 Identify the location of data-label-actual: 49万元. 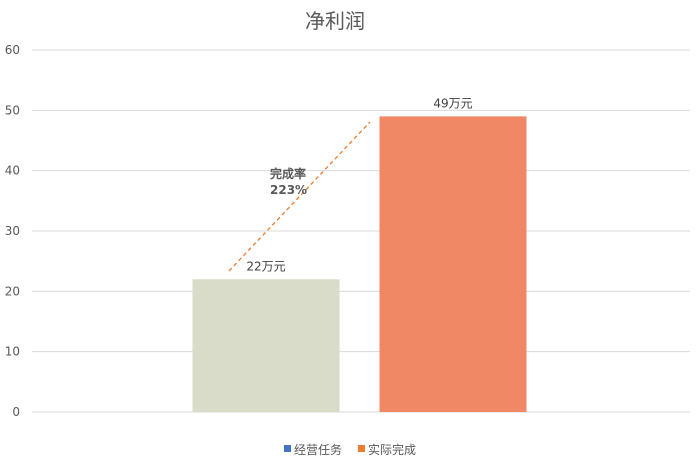
(452, 103).